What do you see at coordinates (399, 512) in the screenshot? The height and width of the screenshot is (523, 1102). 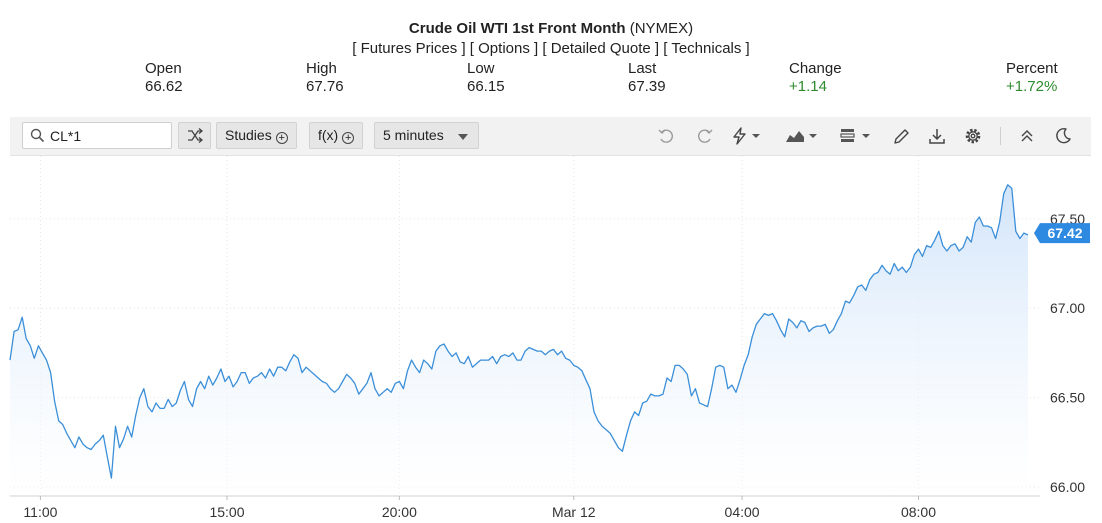 I see `x-tick-label: 20:00` at bounding box center [399, 512].